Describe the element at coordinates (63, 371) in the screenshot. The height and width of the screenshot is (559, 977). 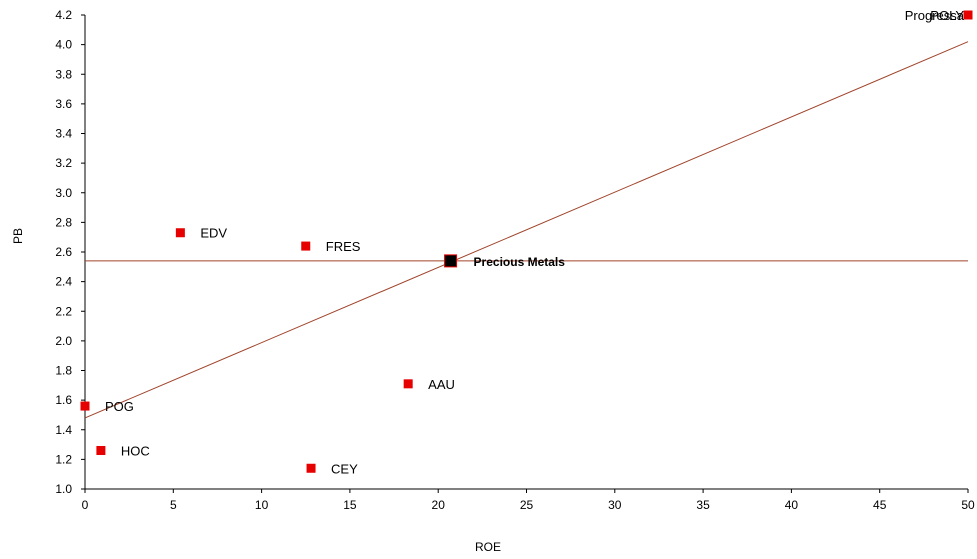
I see `y-tick-label: 1.8` at that location.